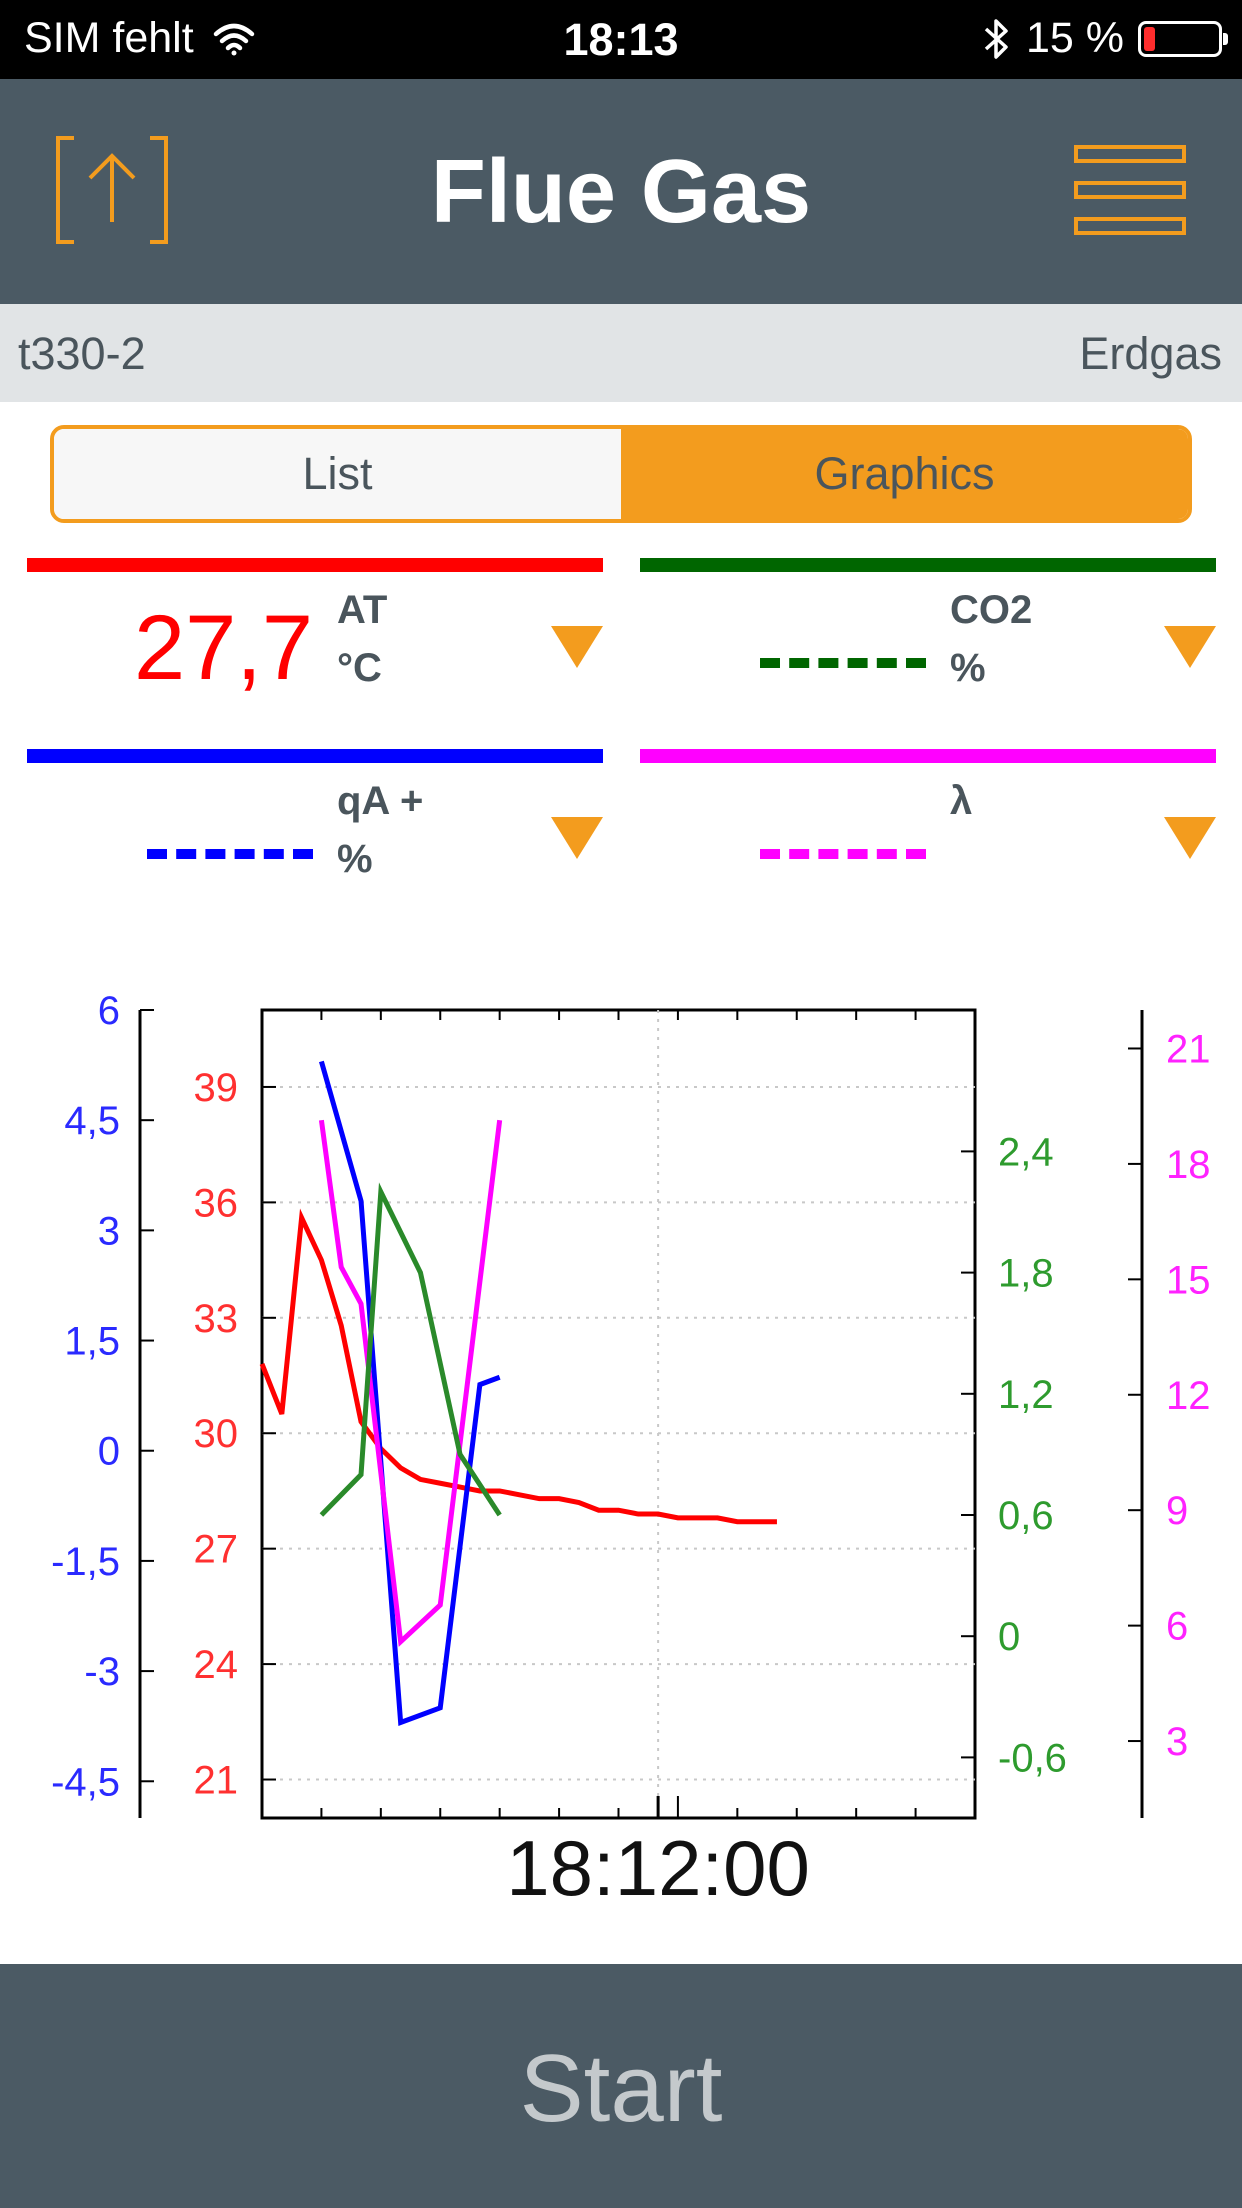 This screenshot has width=1242, height=2208. I want to click on y-tick-label: -0,6, so click(1032, 1758).